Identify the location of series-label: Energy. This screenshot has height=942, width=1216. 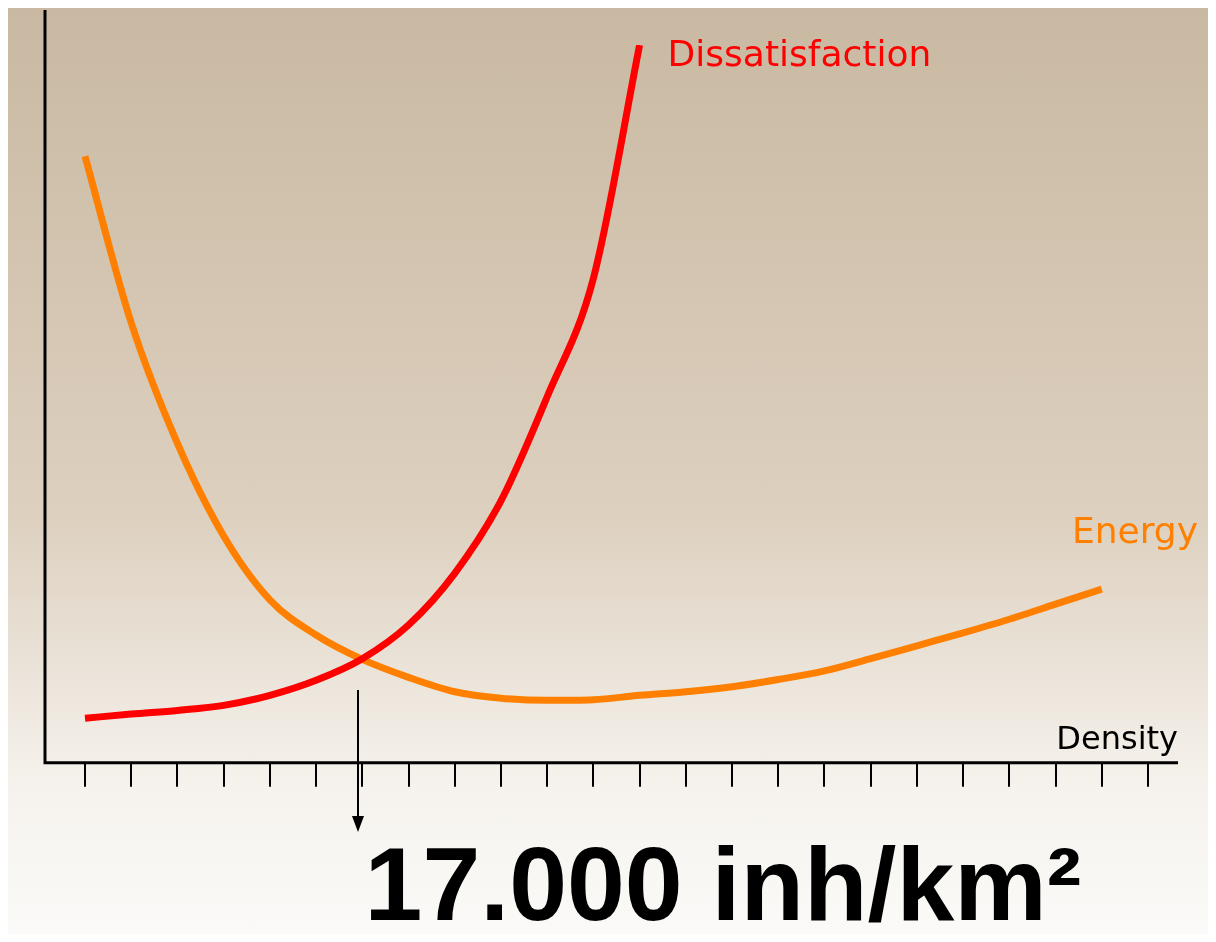
(1134, 531).